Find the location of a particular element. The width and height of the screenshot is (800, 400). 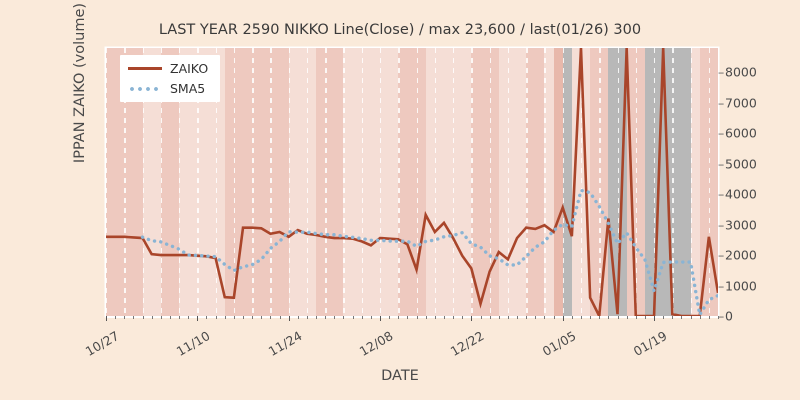

y-tick-text: 2000 is located at coordinates (741, 255).